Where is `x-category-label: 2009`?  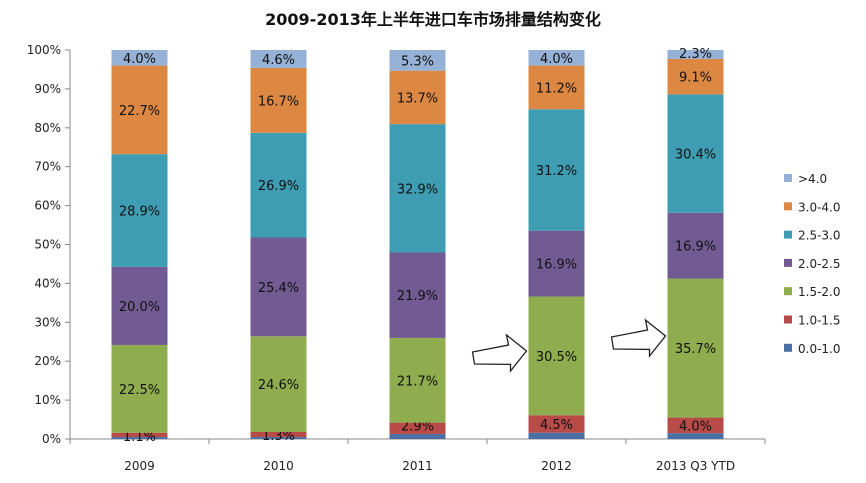 x-category-label: 2009 is located at coordinates (139, 466).